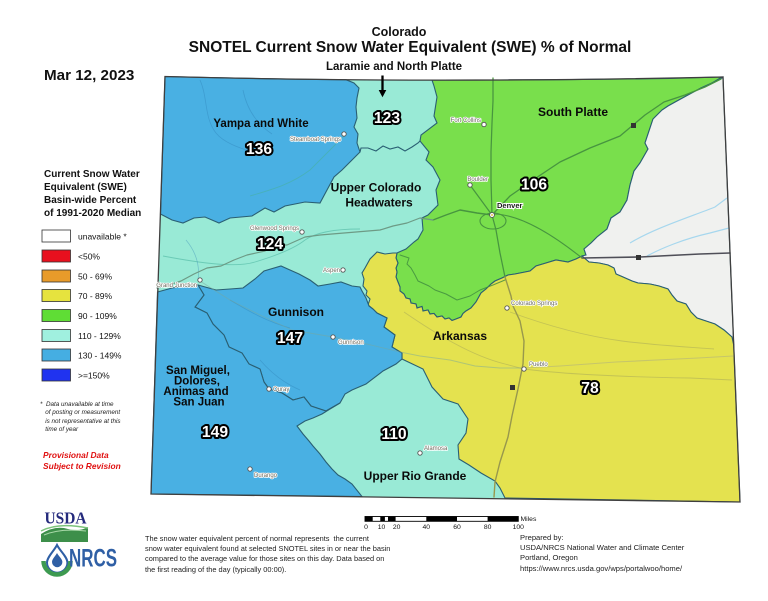  I want to click on svg-text: Denver, so click(510, 205).